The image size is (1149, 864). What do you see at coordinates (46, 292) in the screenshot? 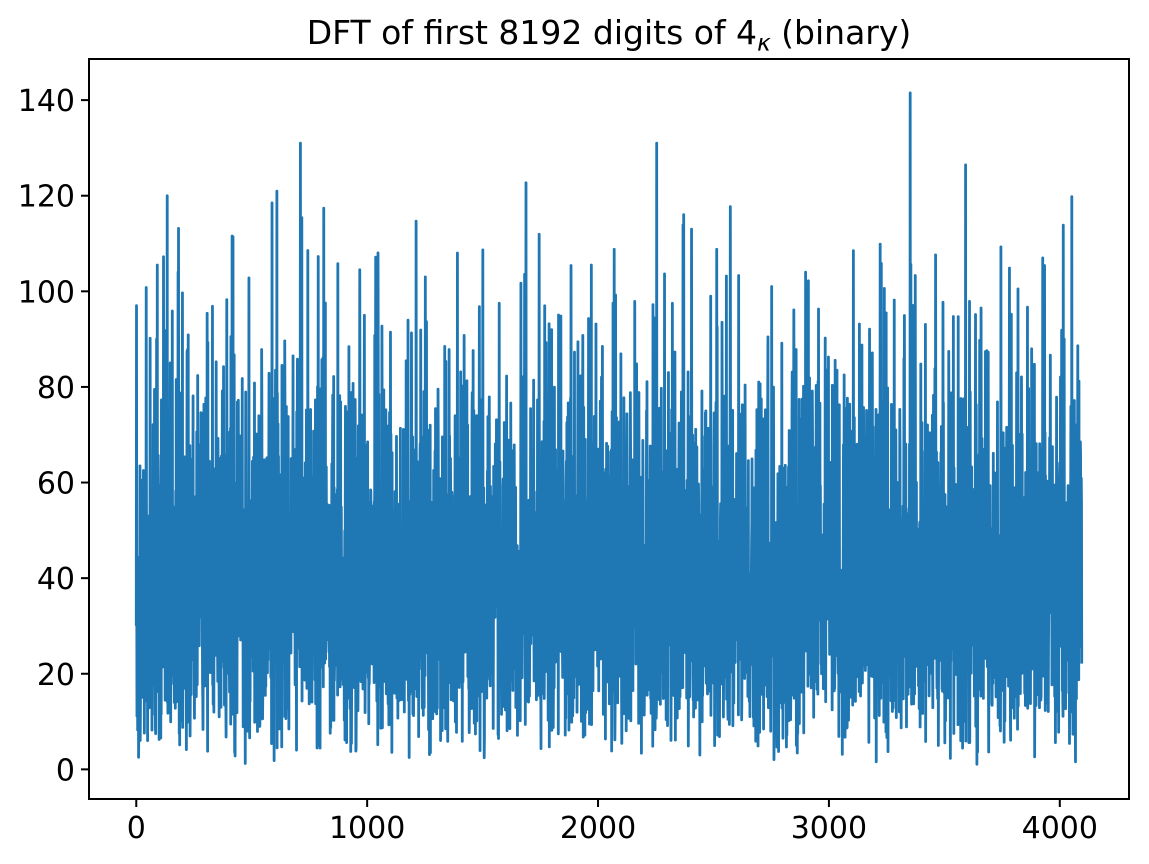
I see `y-axis-tick-label: 100` at bounding box center [46, 292].